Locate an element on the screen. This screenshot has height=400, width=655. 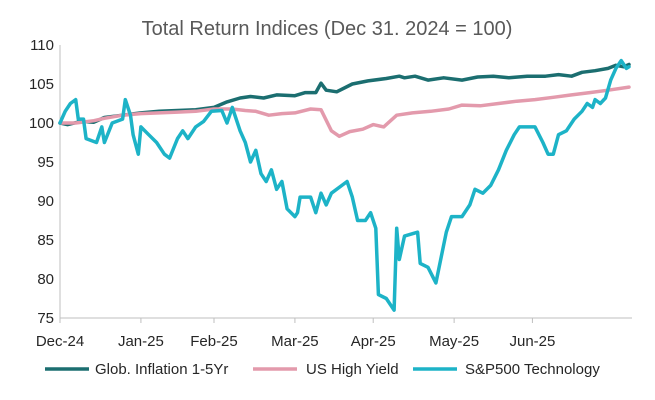
x-tick-label: Jan-25 is located at coordinates (141, 341).